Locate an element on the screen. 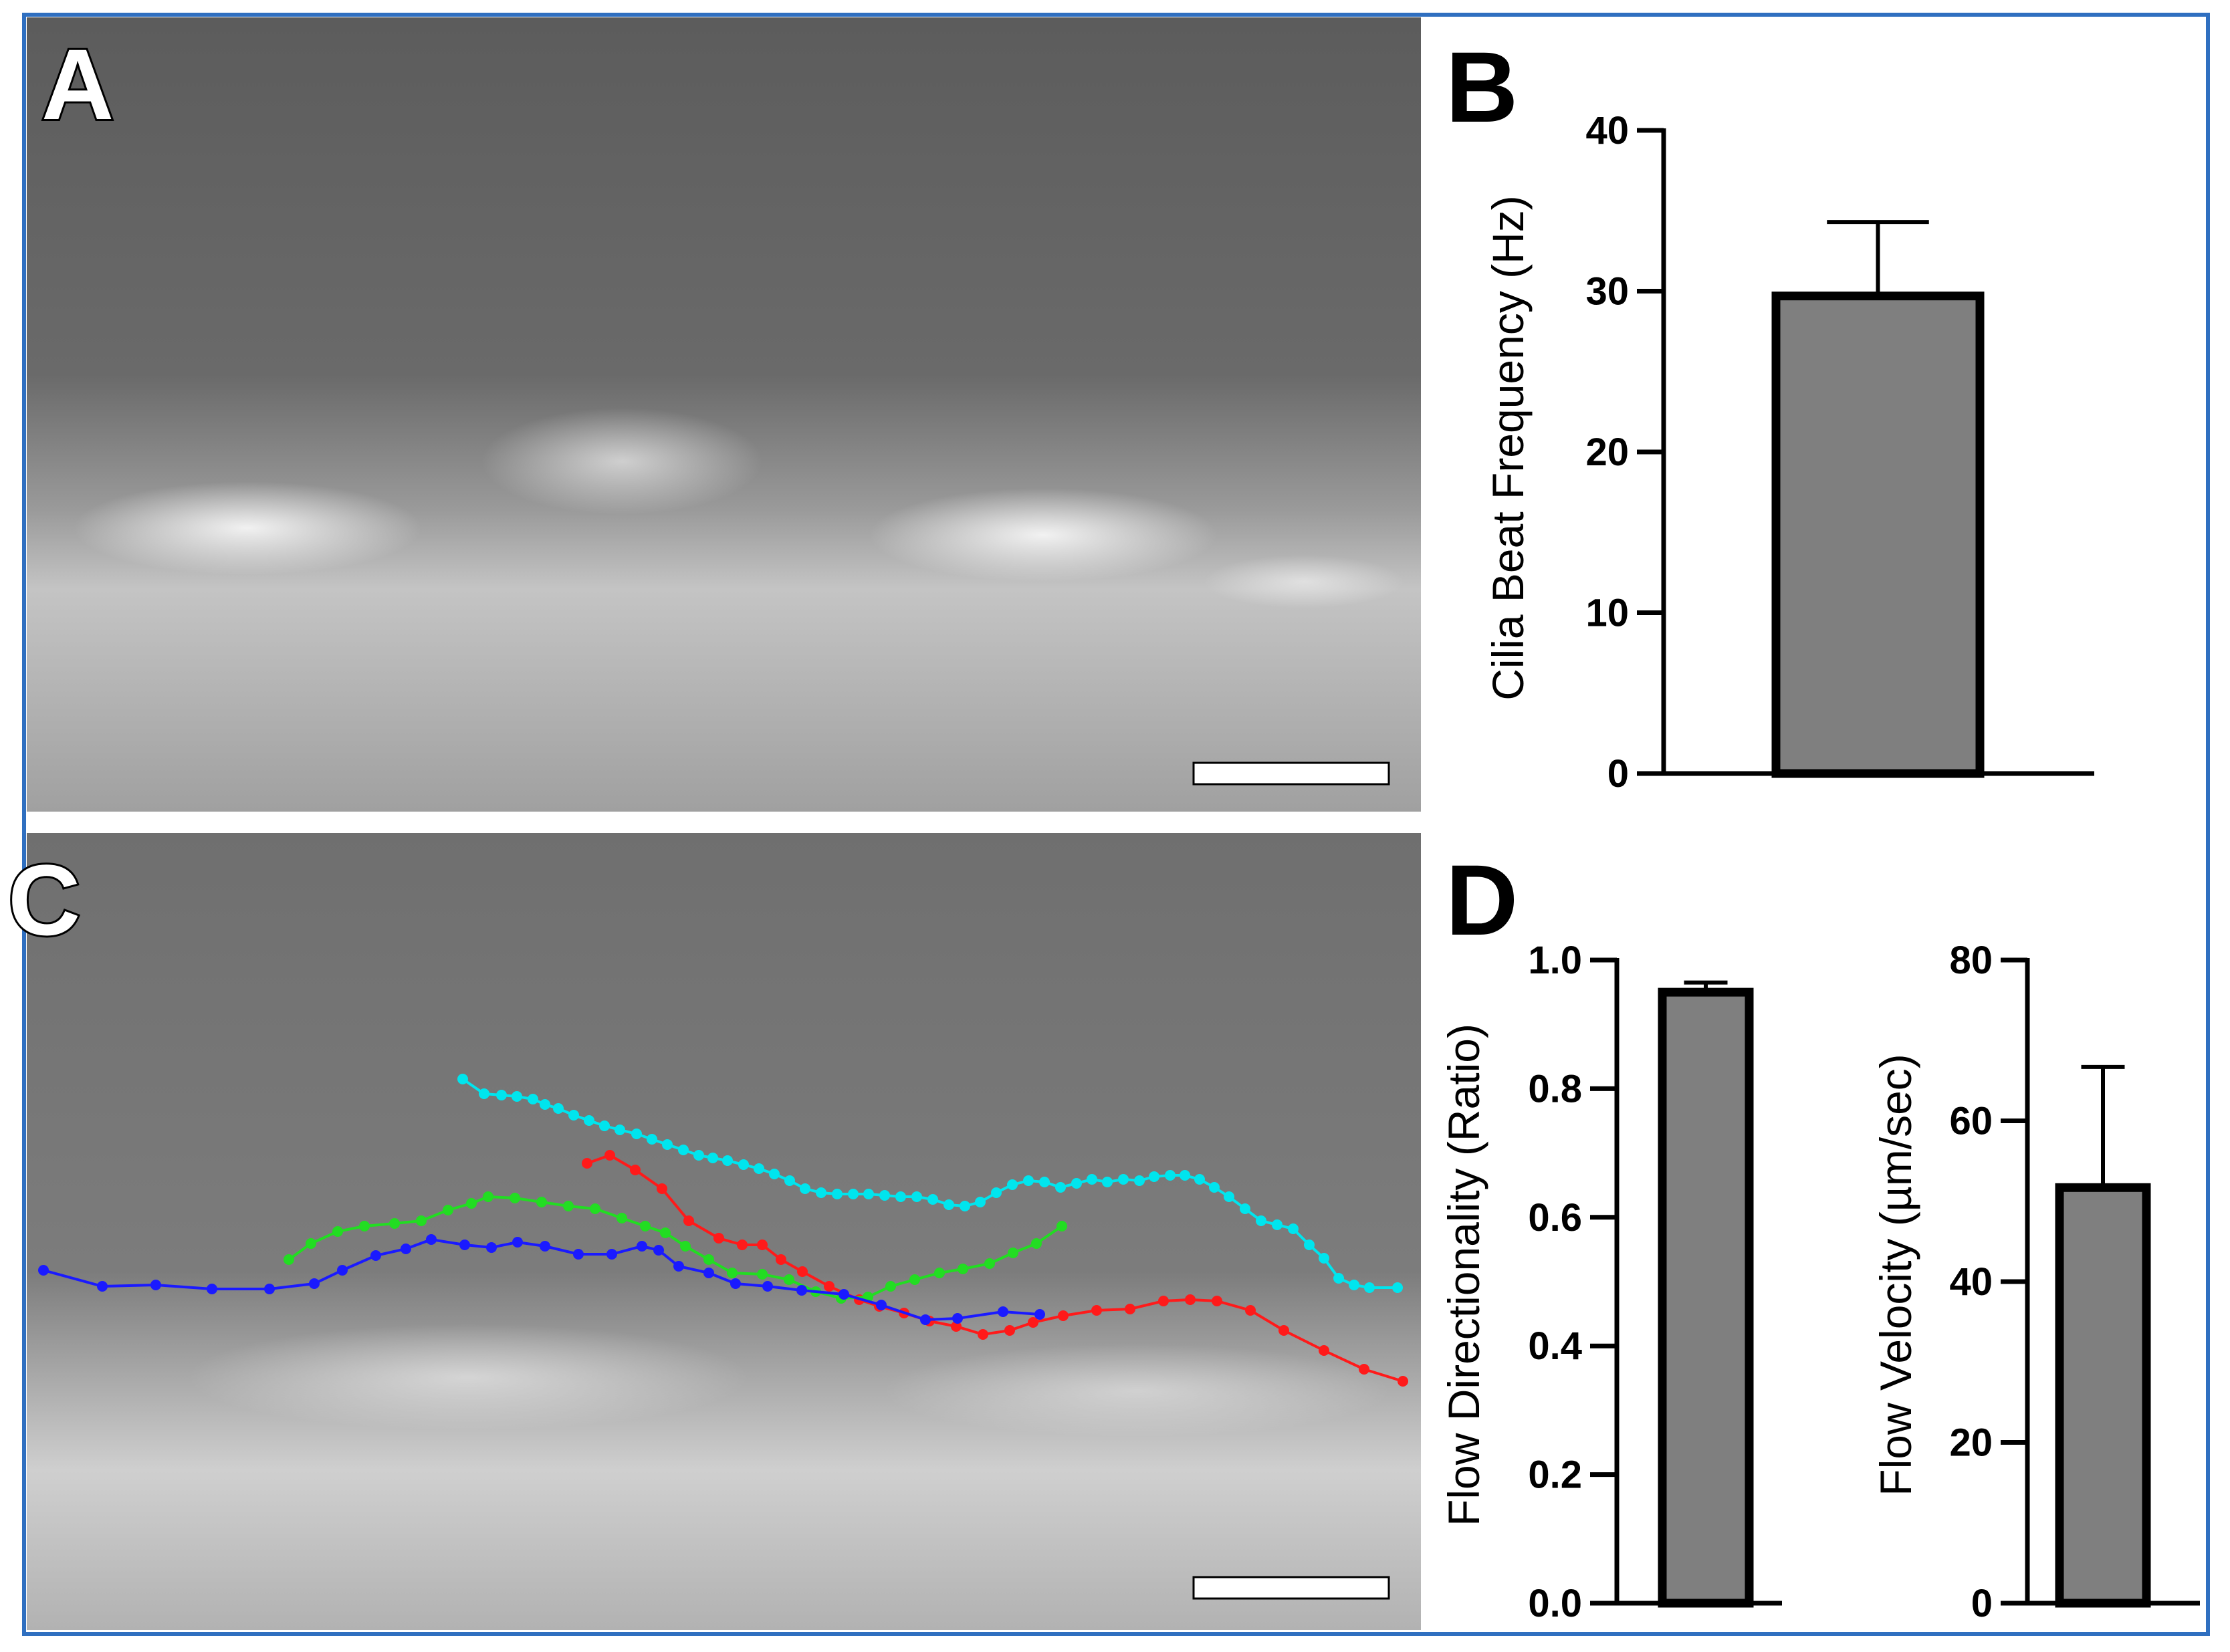 The width and height of the screenshot is (2230, 1652). bar is located at coordinates (1878, 534).